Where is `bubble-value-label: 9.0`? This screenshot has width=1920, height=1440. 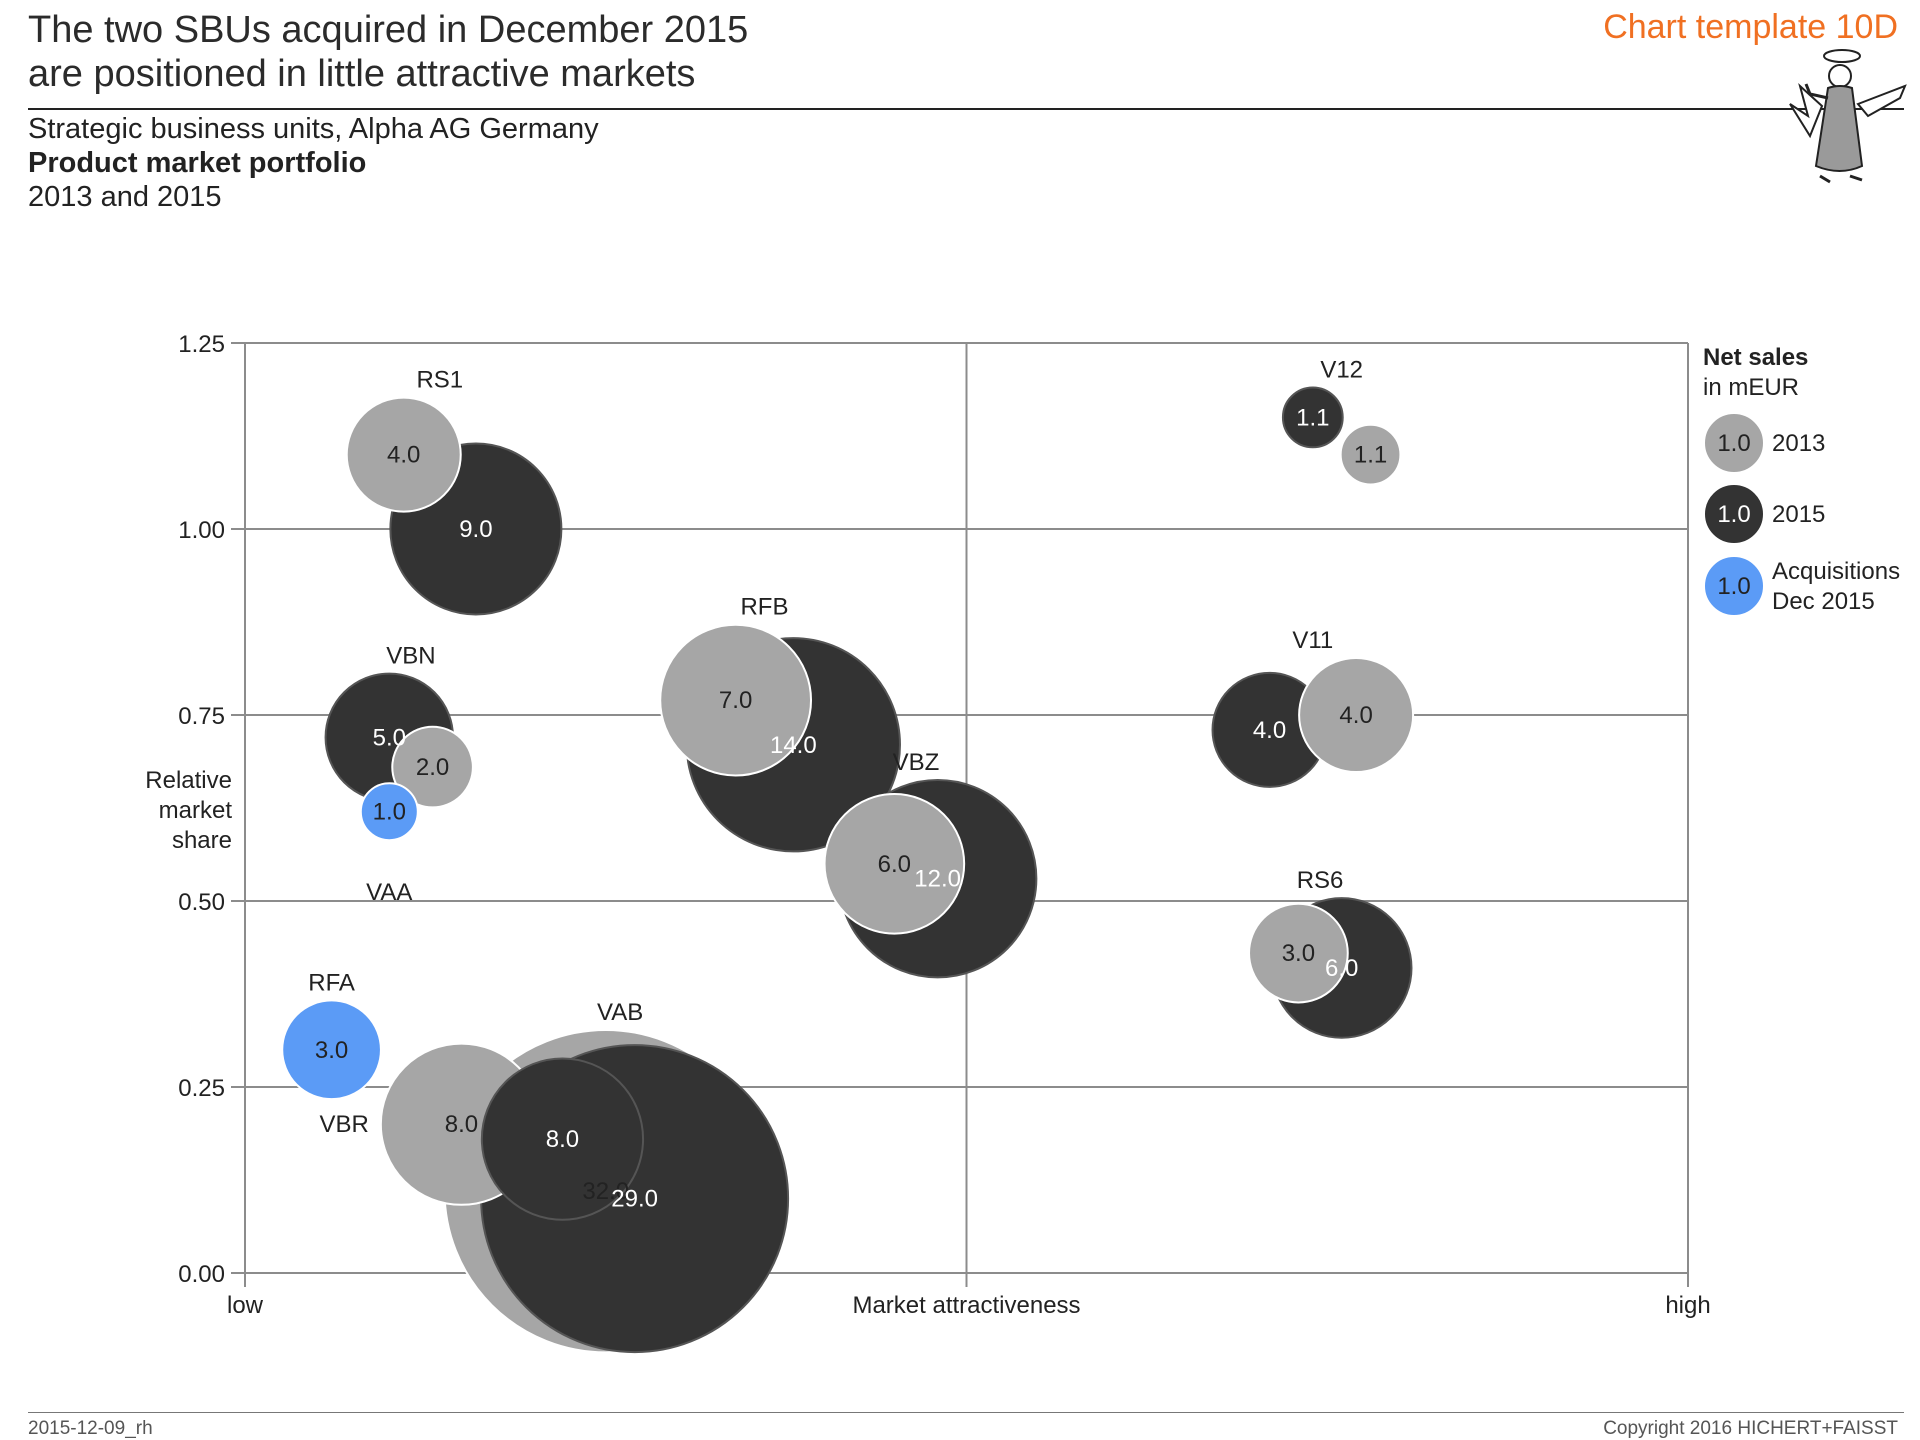 bubble-value-label: 9.0 is located at coordinates (475, 529).